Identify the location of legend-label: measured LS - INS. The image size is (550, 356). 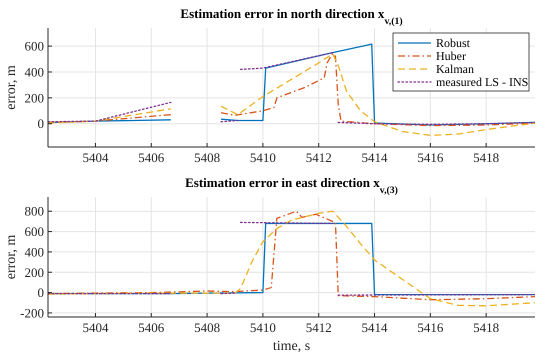
(482, 82).